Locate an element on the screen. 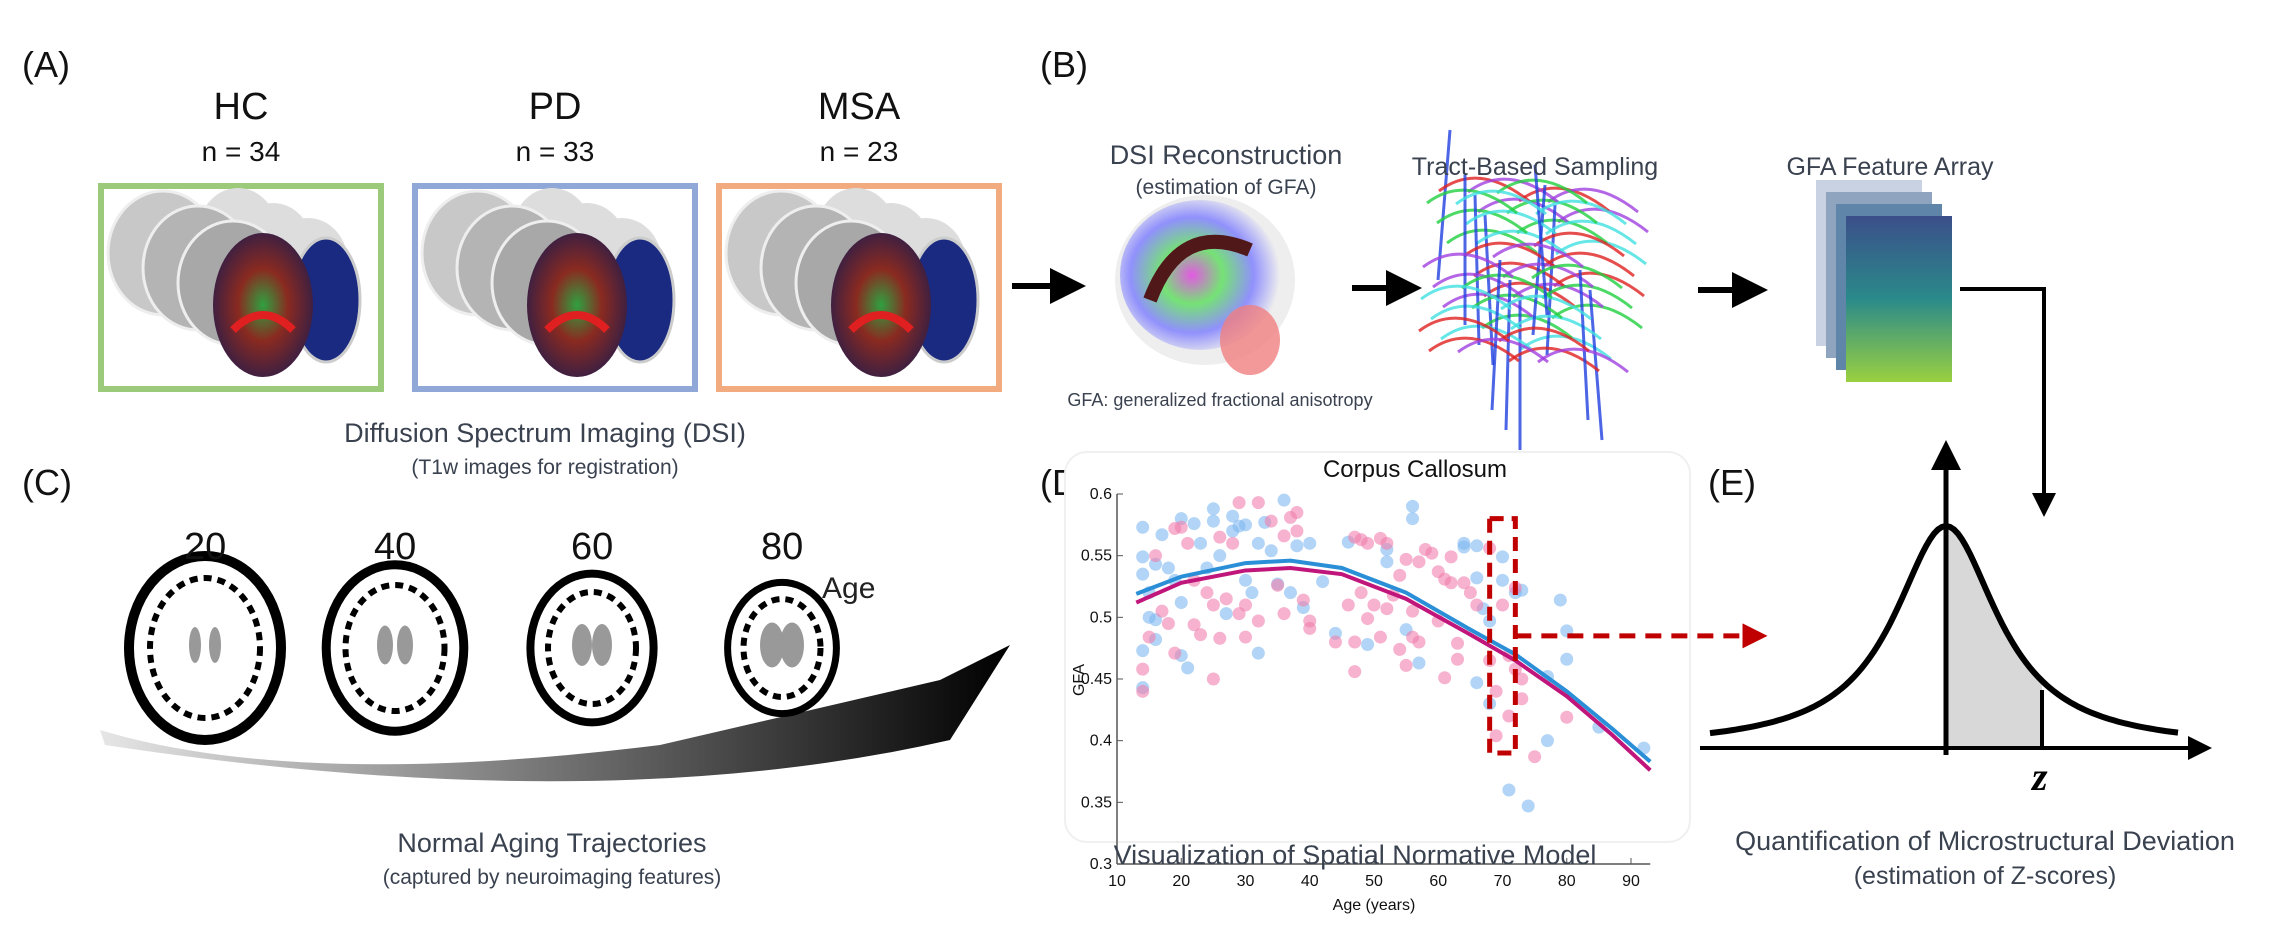 The width and height of the screenshot is (2290, 947). panel-label-c: (C) is located at coordinates (47, 482).